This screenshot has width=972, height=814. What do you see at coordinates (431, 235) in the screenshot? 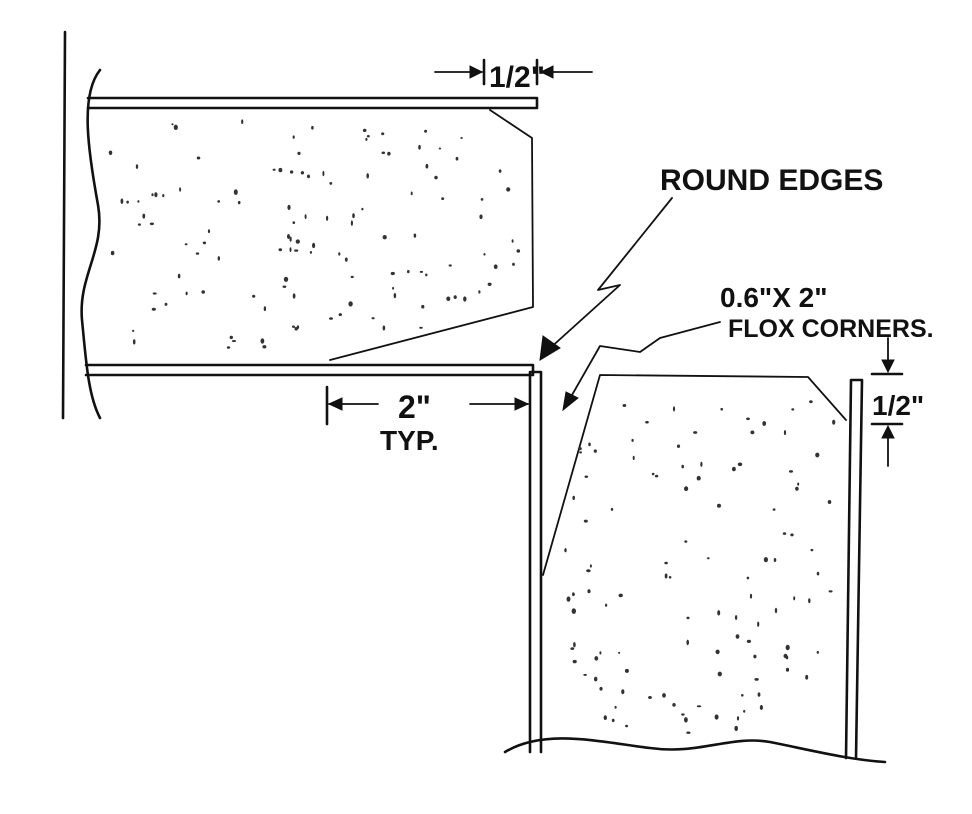
I see `core-edge` at bounding box center [431, 235].